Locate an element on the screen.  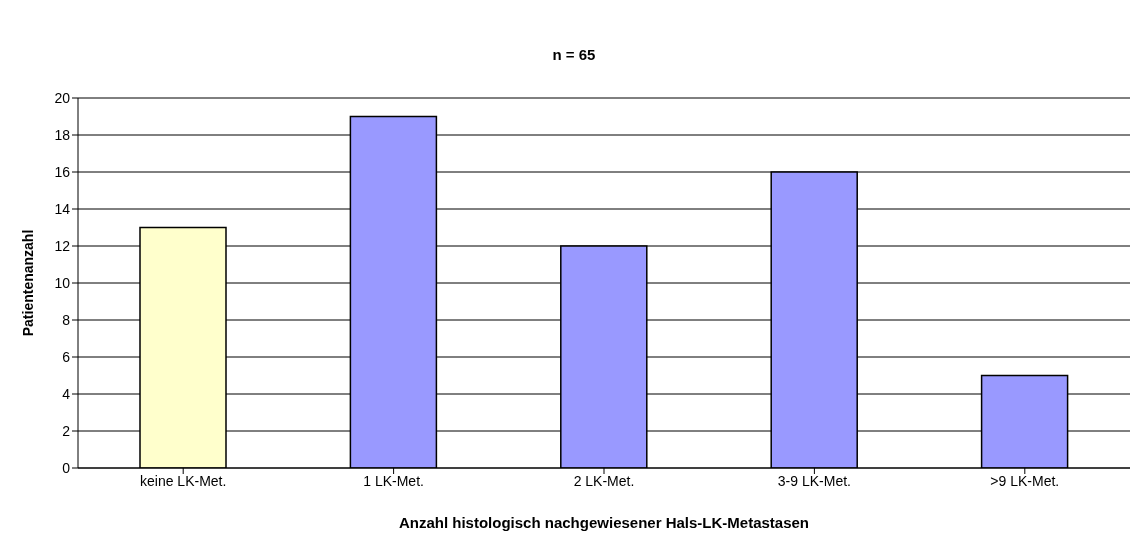
y-tick-label: 16 is located at coordinates (62, 171).